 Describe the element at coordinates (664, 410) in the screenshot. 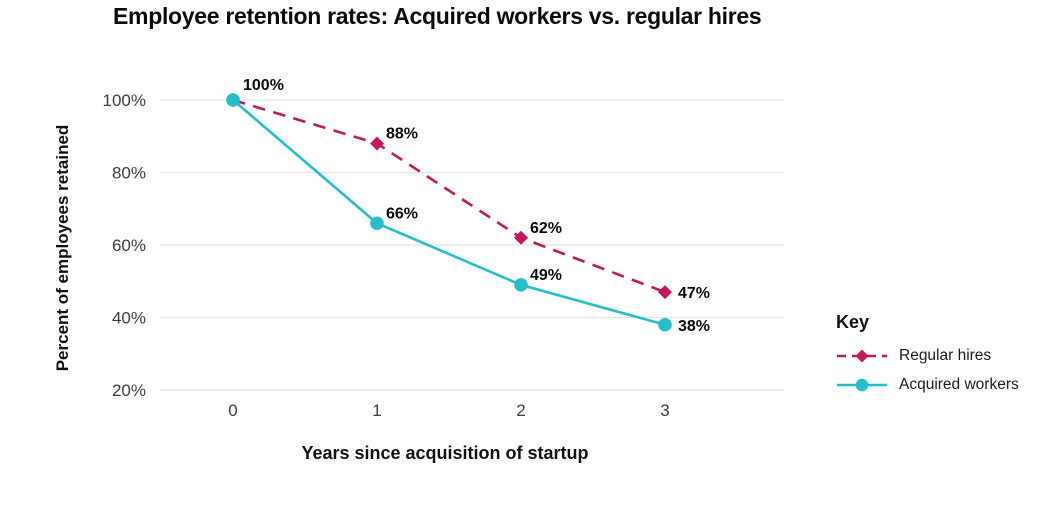

I see `x-tick-label: 3` at that location.